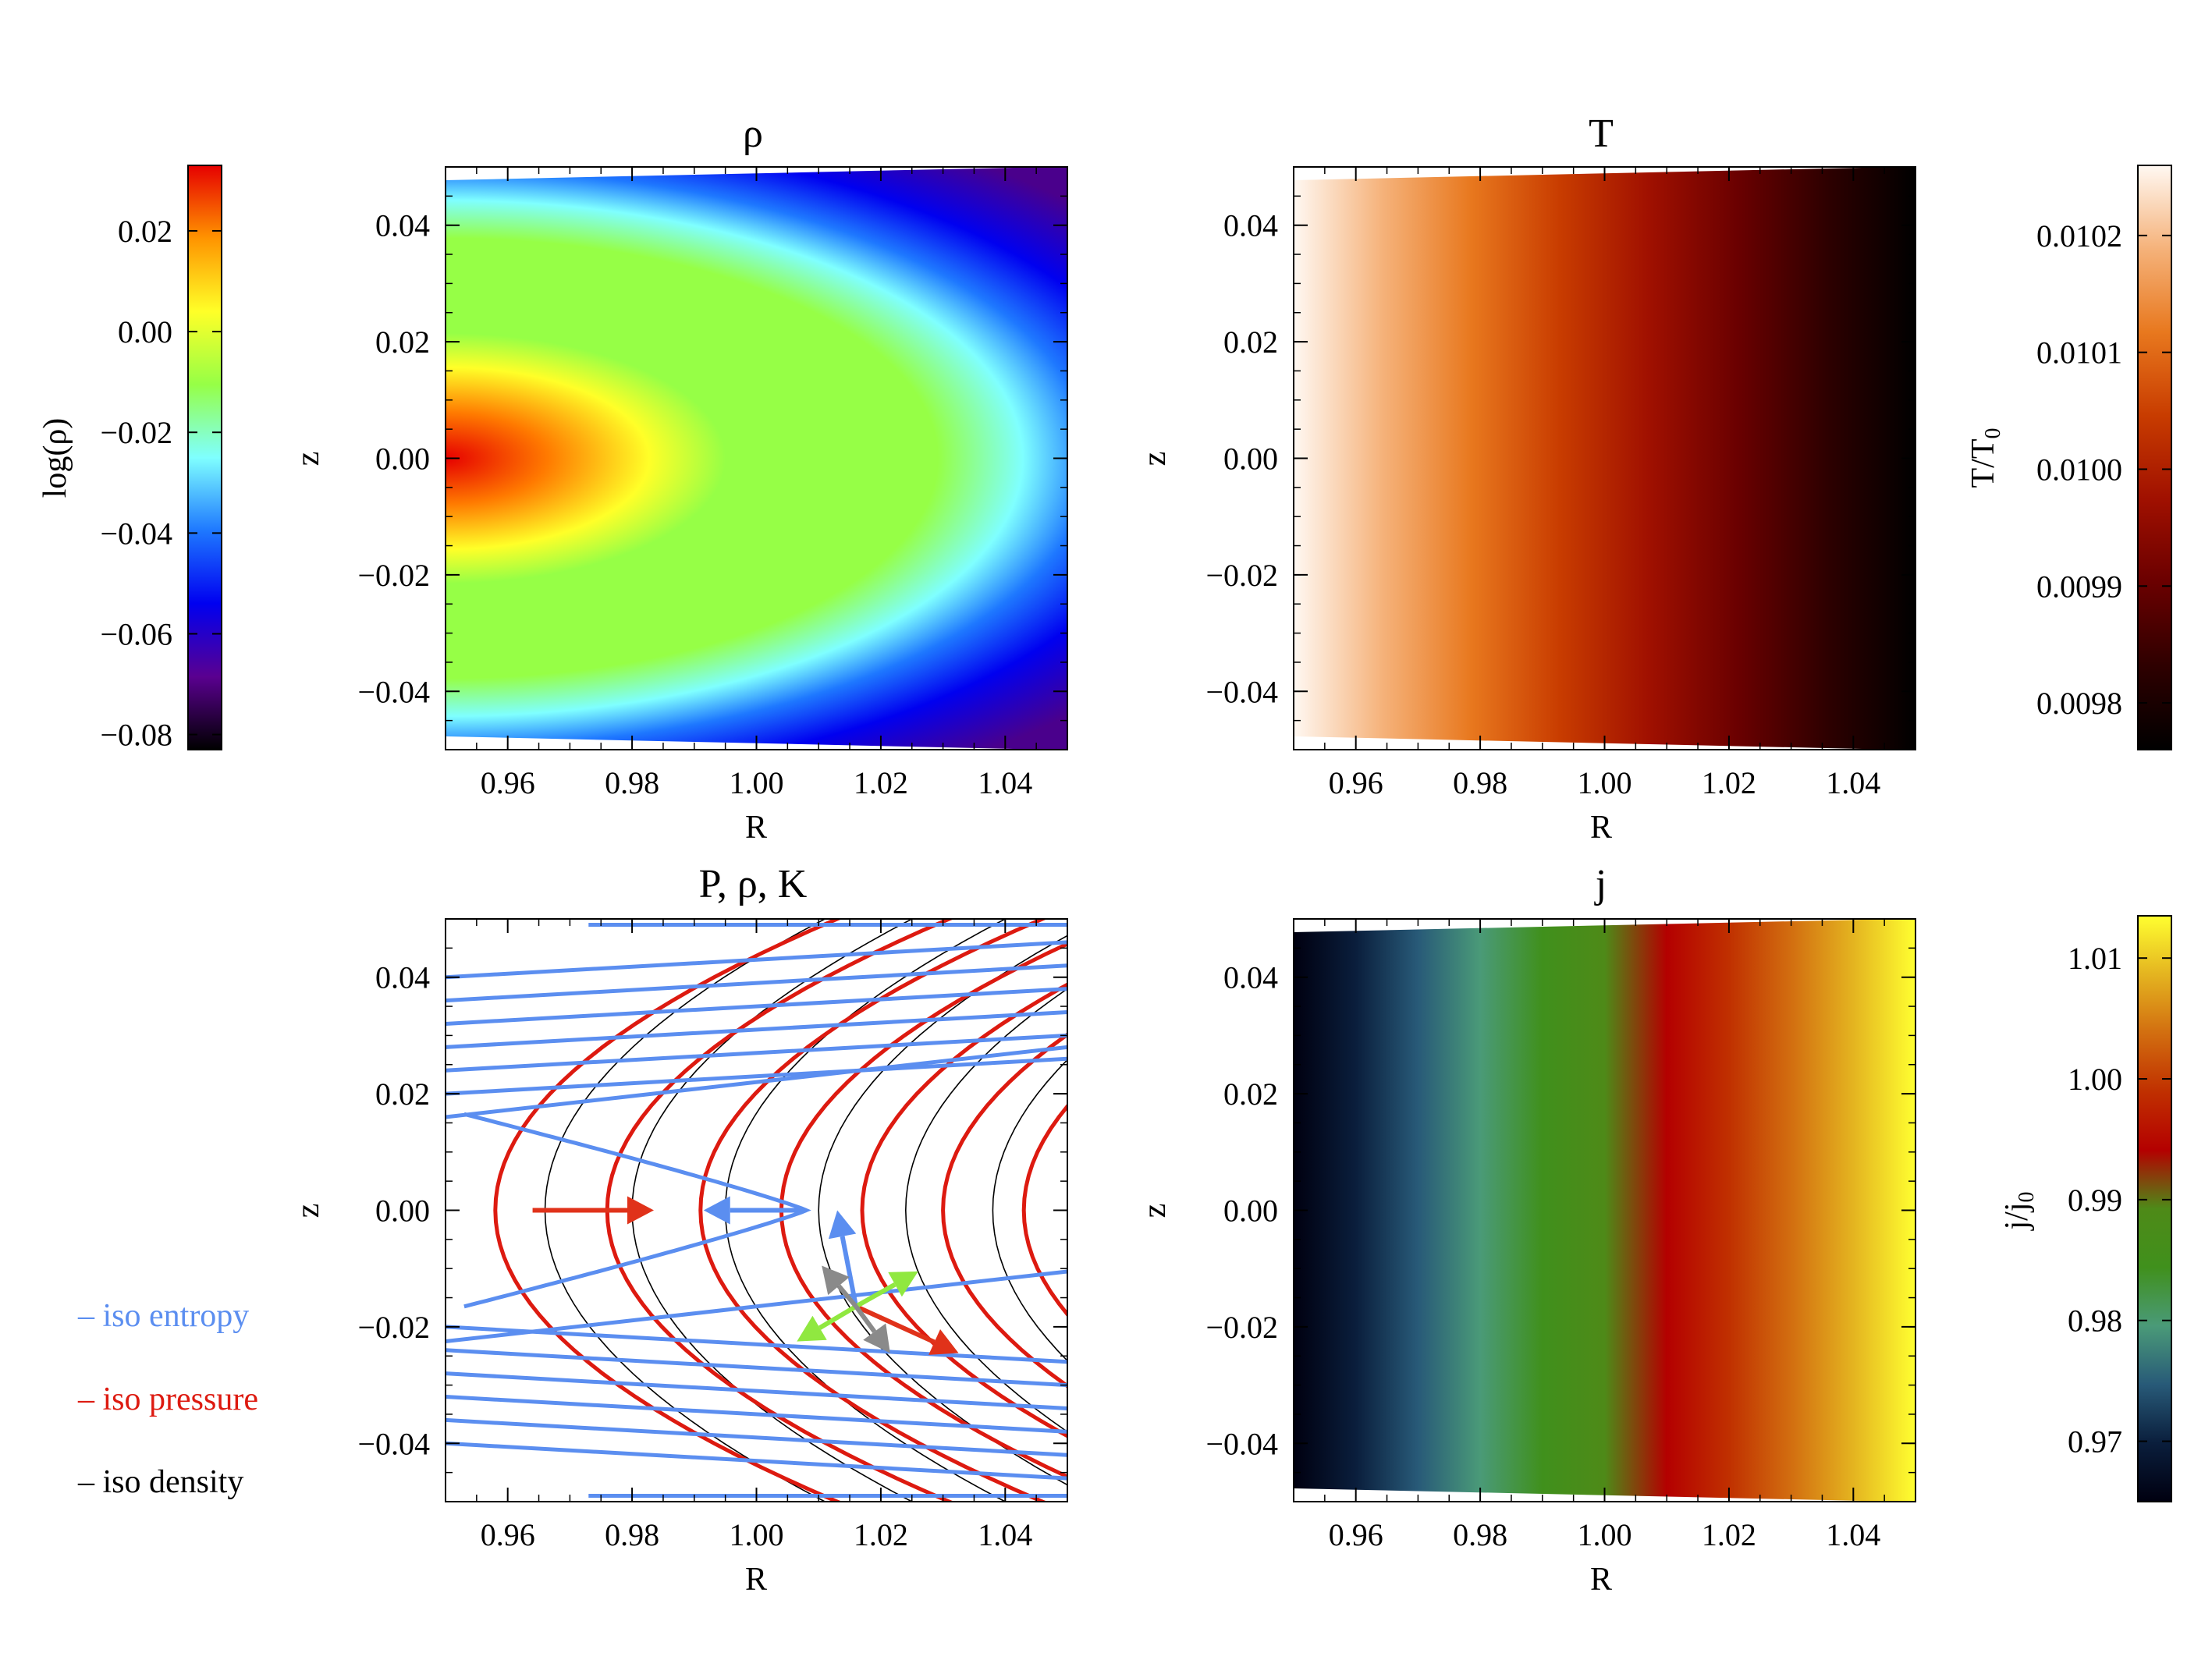 The width and height of the screenshot is (2212, 1660). I want to click on colorbar-tick-label: 0.0102, so click(2079, 236).